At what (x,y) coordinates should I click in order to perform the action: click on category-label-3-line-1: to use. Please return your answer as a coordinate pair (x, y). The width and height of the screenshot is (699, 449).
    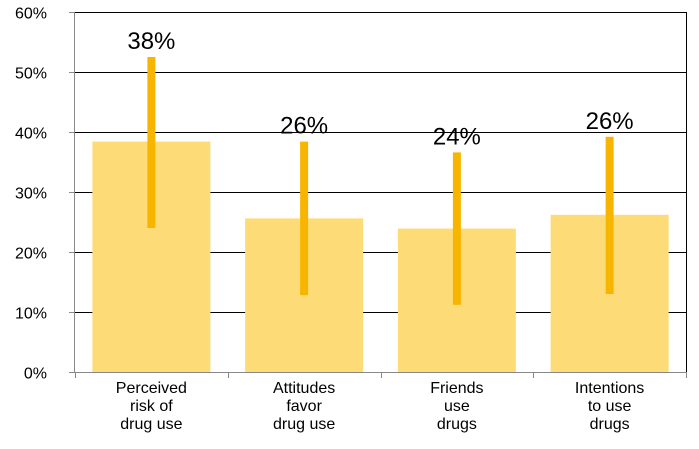
    Looking at the image, I should click on (610, 406).